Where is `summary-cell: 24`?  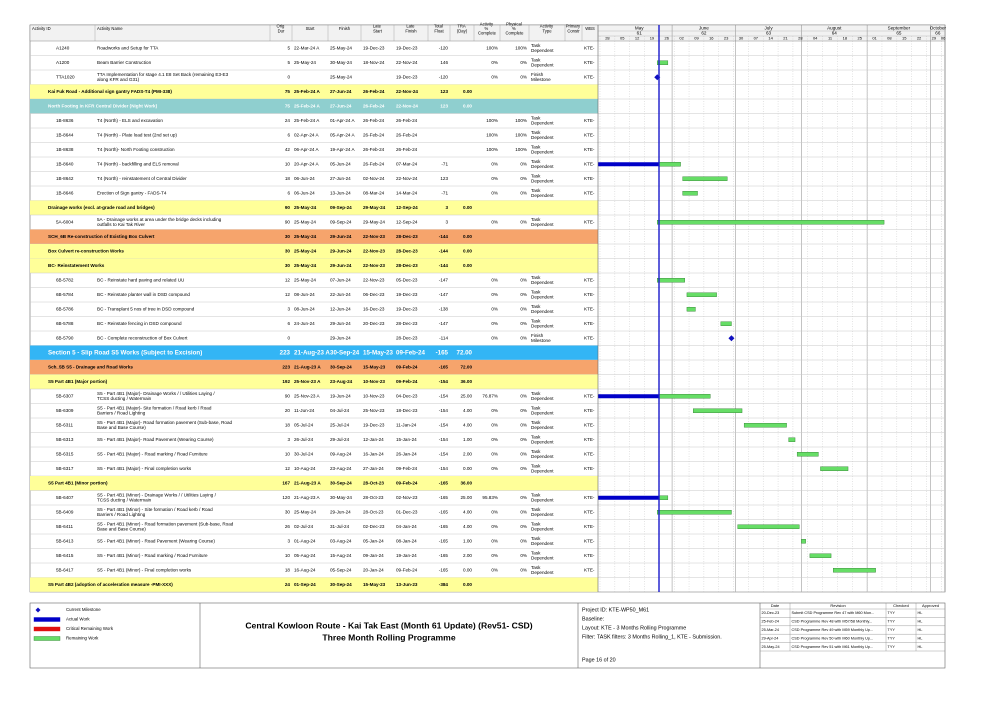
summary-cell: 24 is located at coordinates (288, 584).